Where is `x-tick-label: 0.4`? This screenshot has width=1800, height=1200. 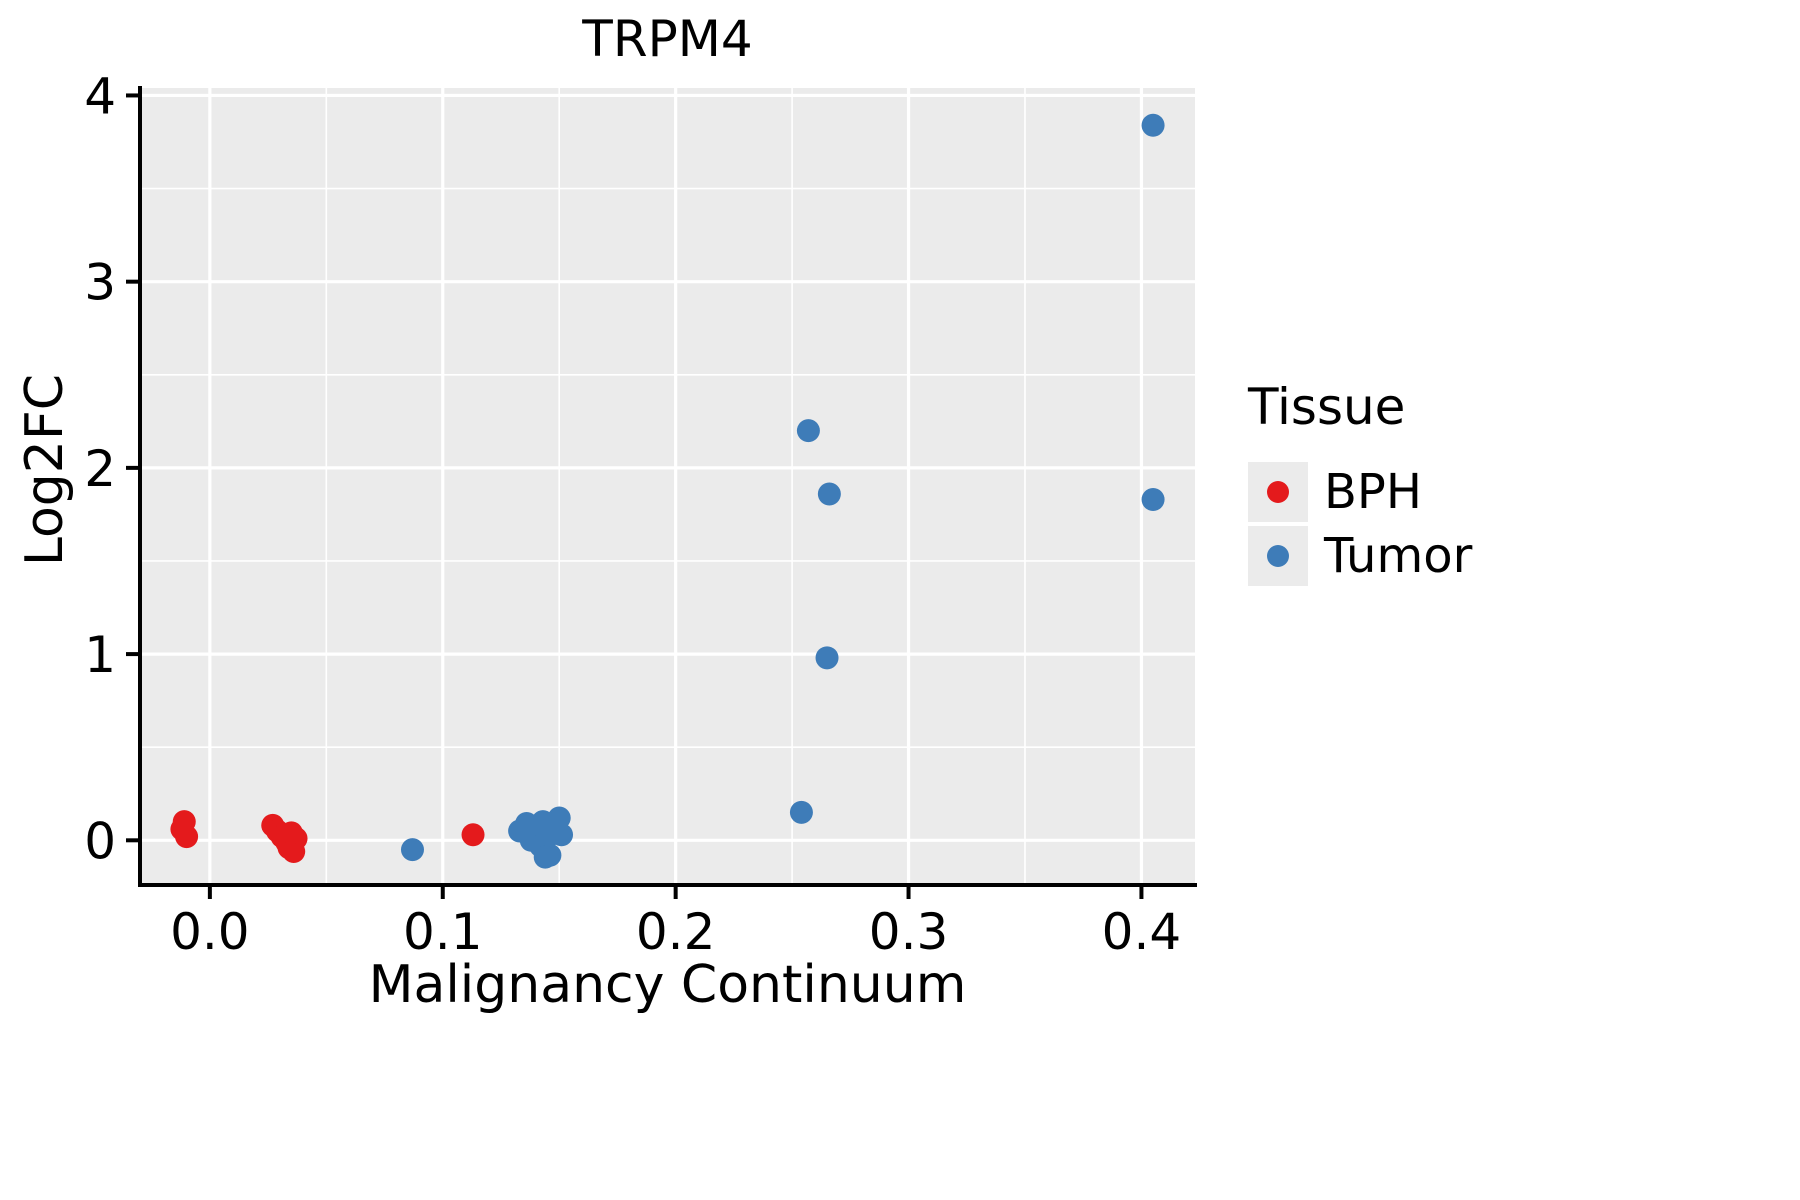 x-tick-label: 0.4 is located at coordinates (1142, 932).